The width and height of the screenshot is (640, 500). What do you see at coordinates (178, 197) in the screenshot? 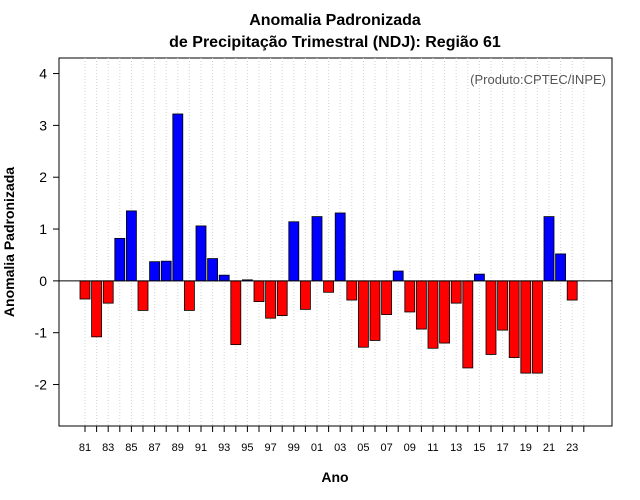
I see `bar-1989` at bounding box center [178, 197].